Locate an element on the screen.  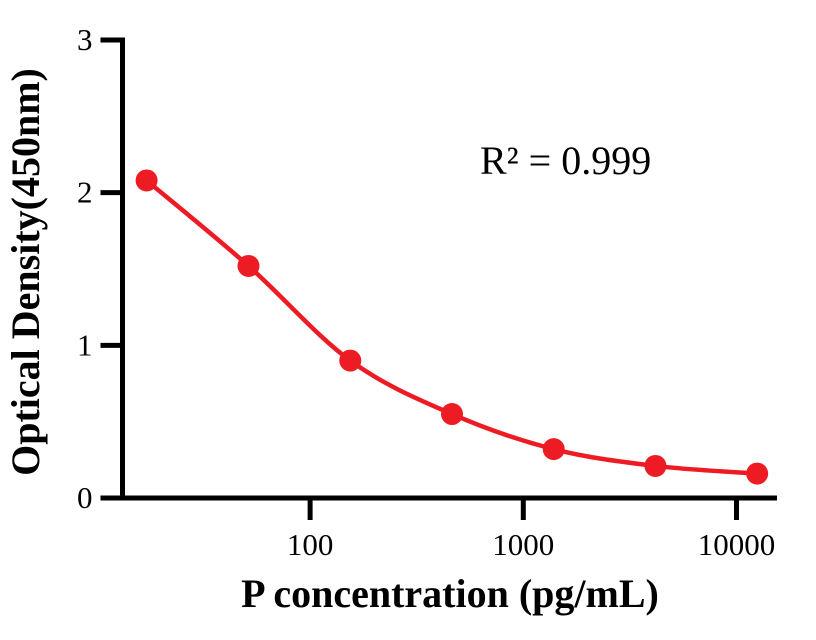
y-axis-title: Optical Density(450nm) is located at coordinates (25, 272).